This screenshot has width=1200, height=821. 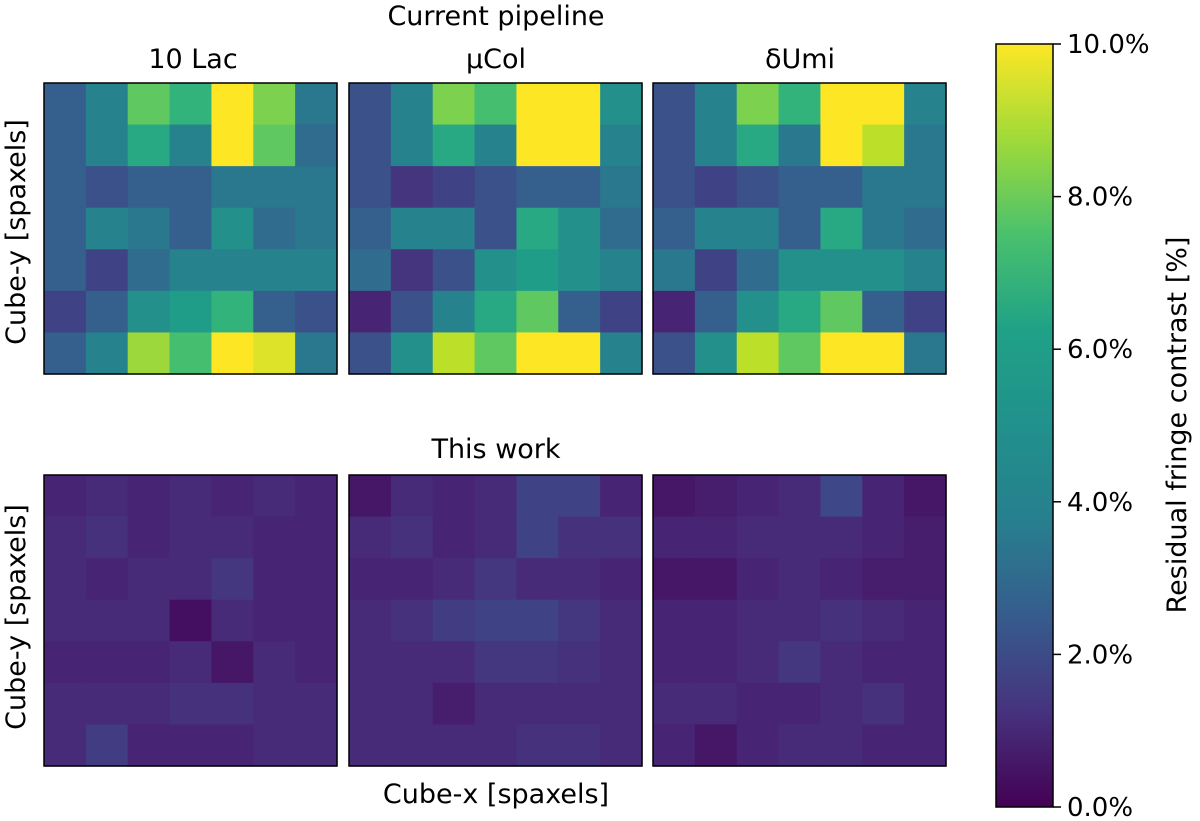 I want to click on column-title-2: μCol, so click(x=496, y=59).